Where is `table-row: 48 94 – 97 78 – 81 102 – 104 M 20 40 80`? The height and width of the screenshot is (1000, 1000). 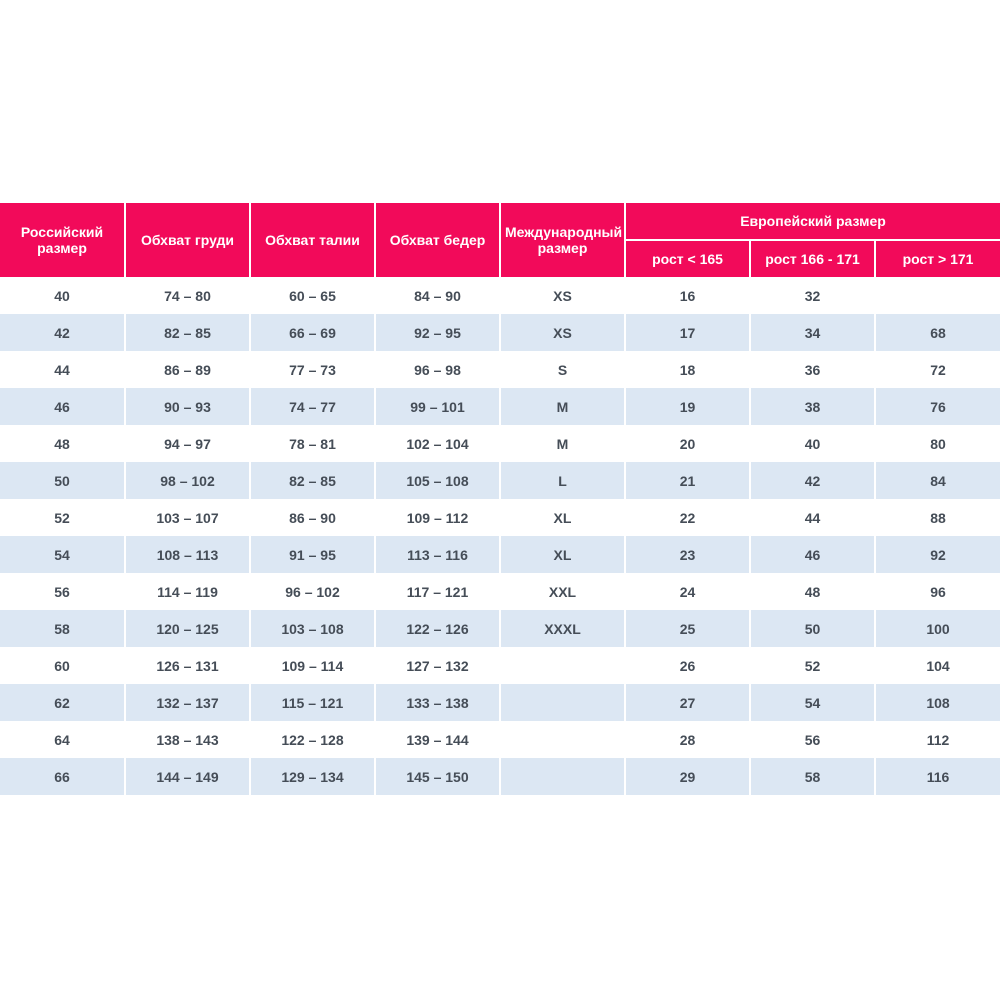 table-row: 48 94 – 97 78 – 81 102 – 104 M 20 40 80 is located at coordinates (500, 443).